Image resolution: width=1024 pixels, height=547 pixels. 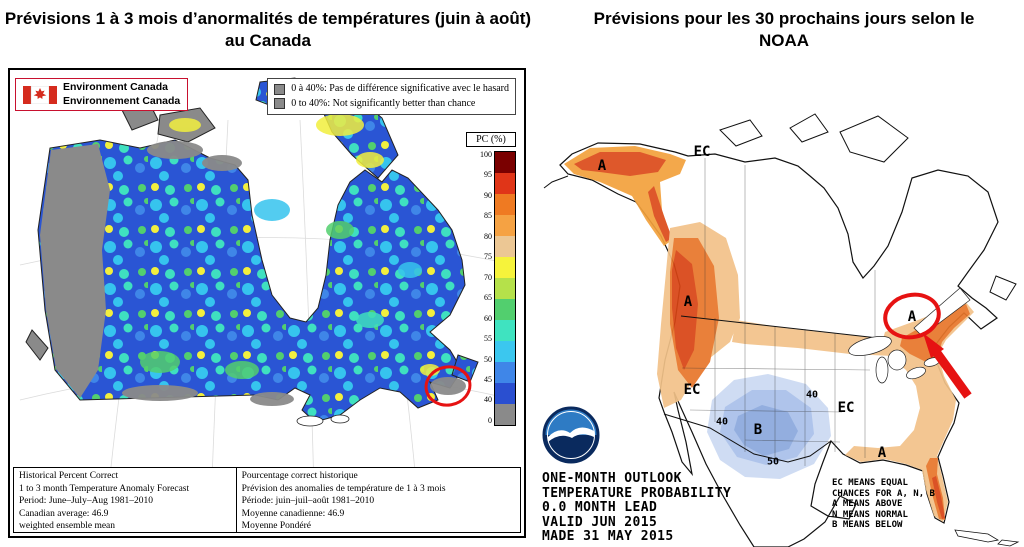 I want to click on international-borders, so click(x=771, y=389).